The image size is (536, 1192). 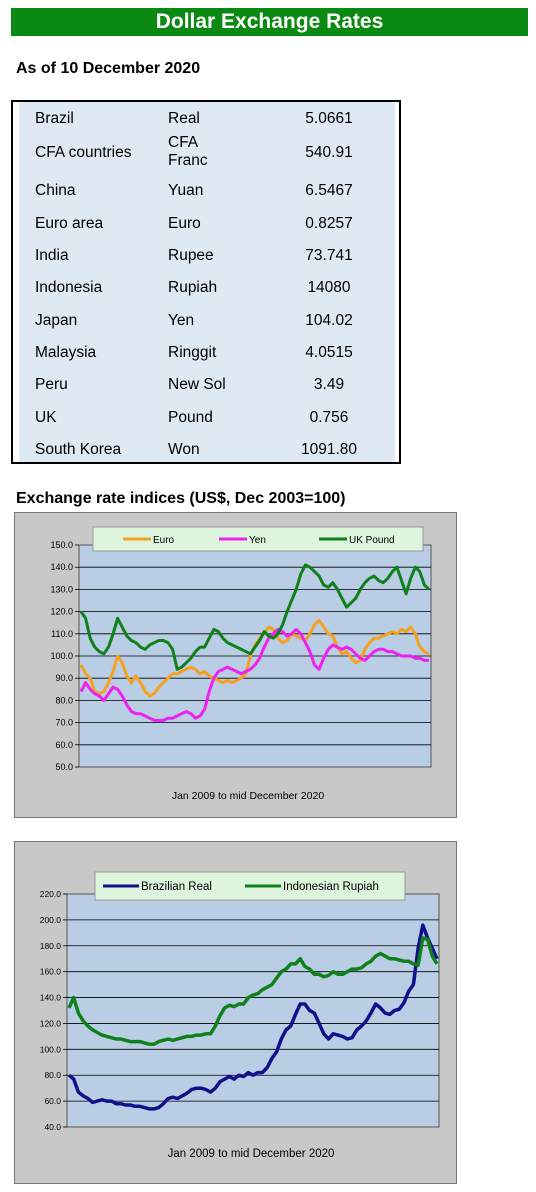 What do you see at coordinates (51, 384) in the screenshot?
I see `rate-country: Peru` at bounding box center [51, 384].